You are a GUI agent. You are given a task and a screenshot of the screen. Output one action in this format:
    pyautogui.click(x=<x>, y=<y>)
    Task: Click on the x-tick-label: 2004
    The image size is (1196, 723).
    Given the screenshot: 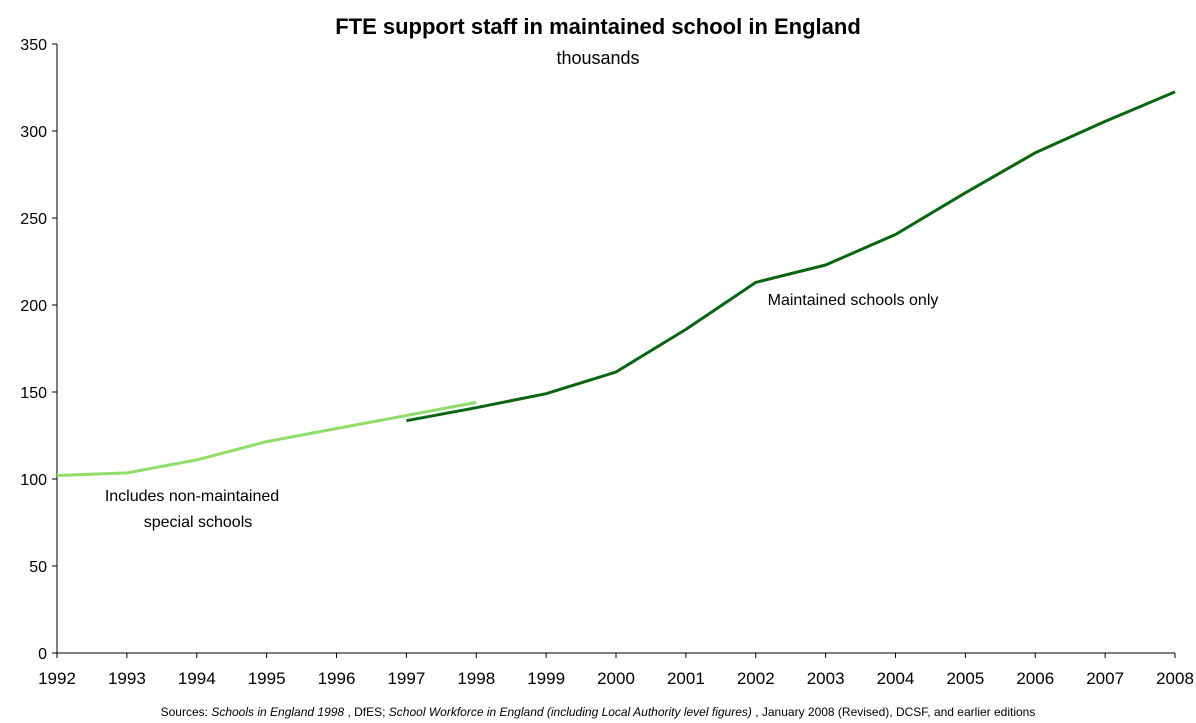 What is the action you would take?
    pyautogui.click(x=896, y=678)
    